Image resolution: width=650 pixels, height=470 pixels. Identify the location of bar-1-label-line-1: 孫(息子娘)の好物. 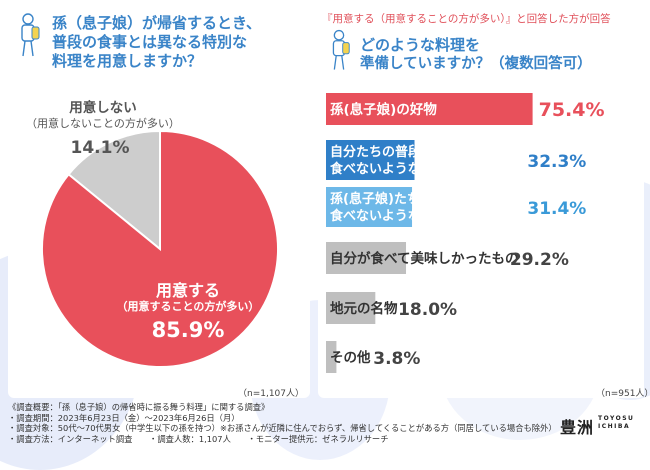
(383, 109).